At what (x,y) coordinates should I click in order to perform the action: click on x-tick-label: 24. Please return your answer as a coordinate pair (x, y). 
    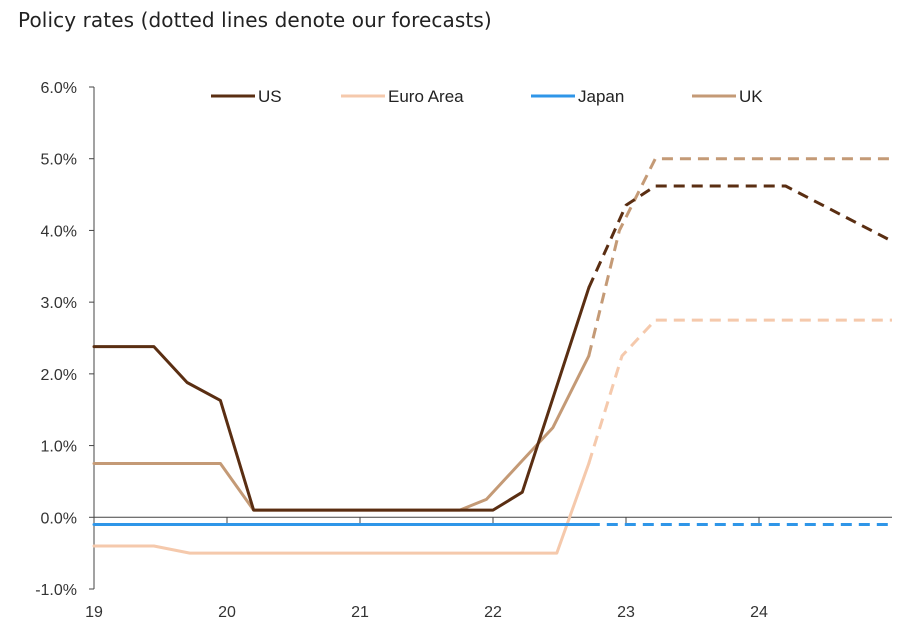
    Looking at the image, I should click on (759, 612).